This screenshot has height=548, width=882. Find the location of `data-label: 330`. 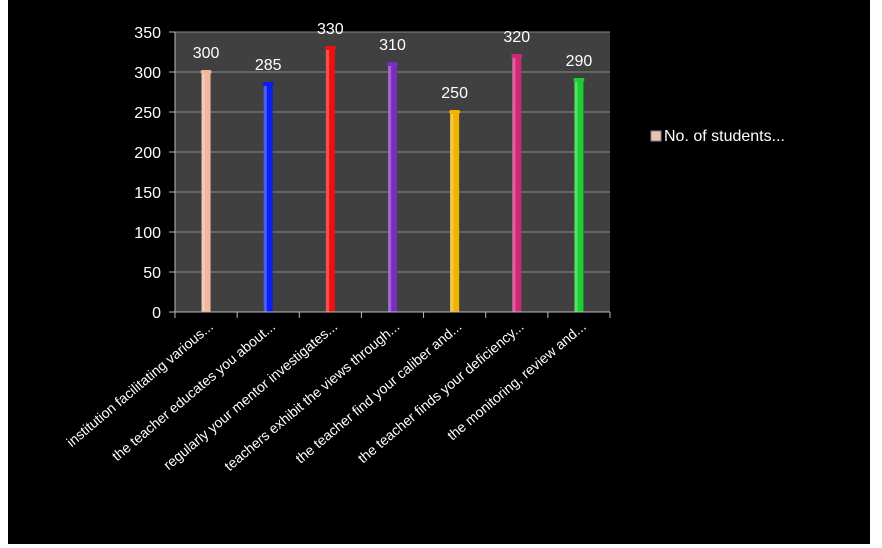

data-label: 330 is located at coordinates (330, 29).